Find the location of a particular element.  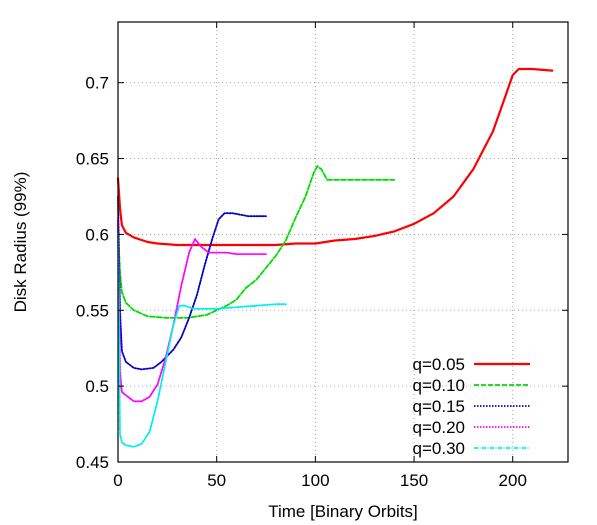

x-tick-label: 100 is located at coordinates (315, 480).